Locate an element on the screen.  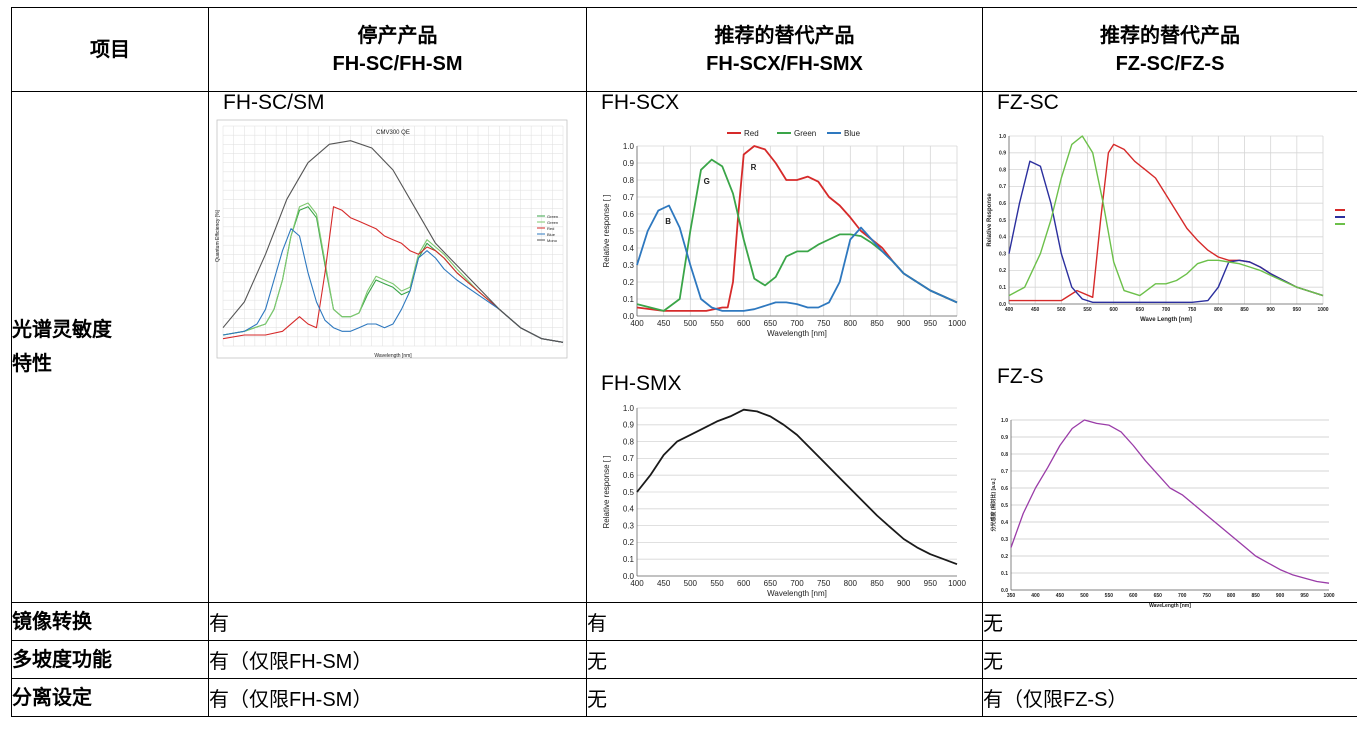
header-discontinued-model: FH-SC/FH-SM is located at coordinates (397, 63).